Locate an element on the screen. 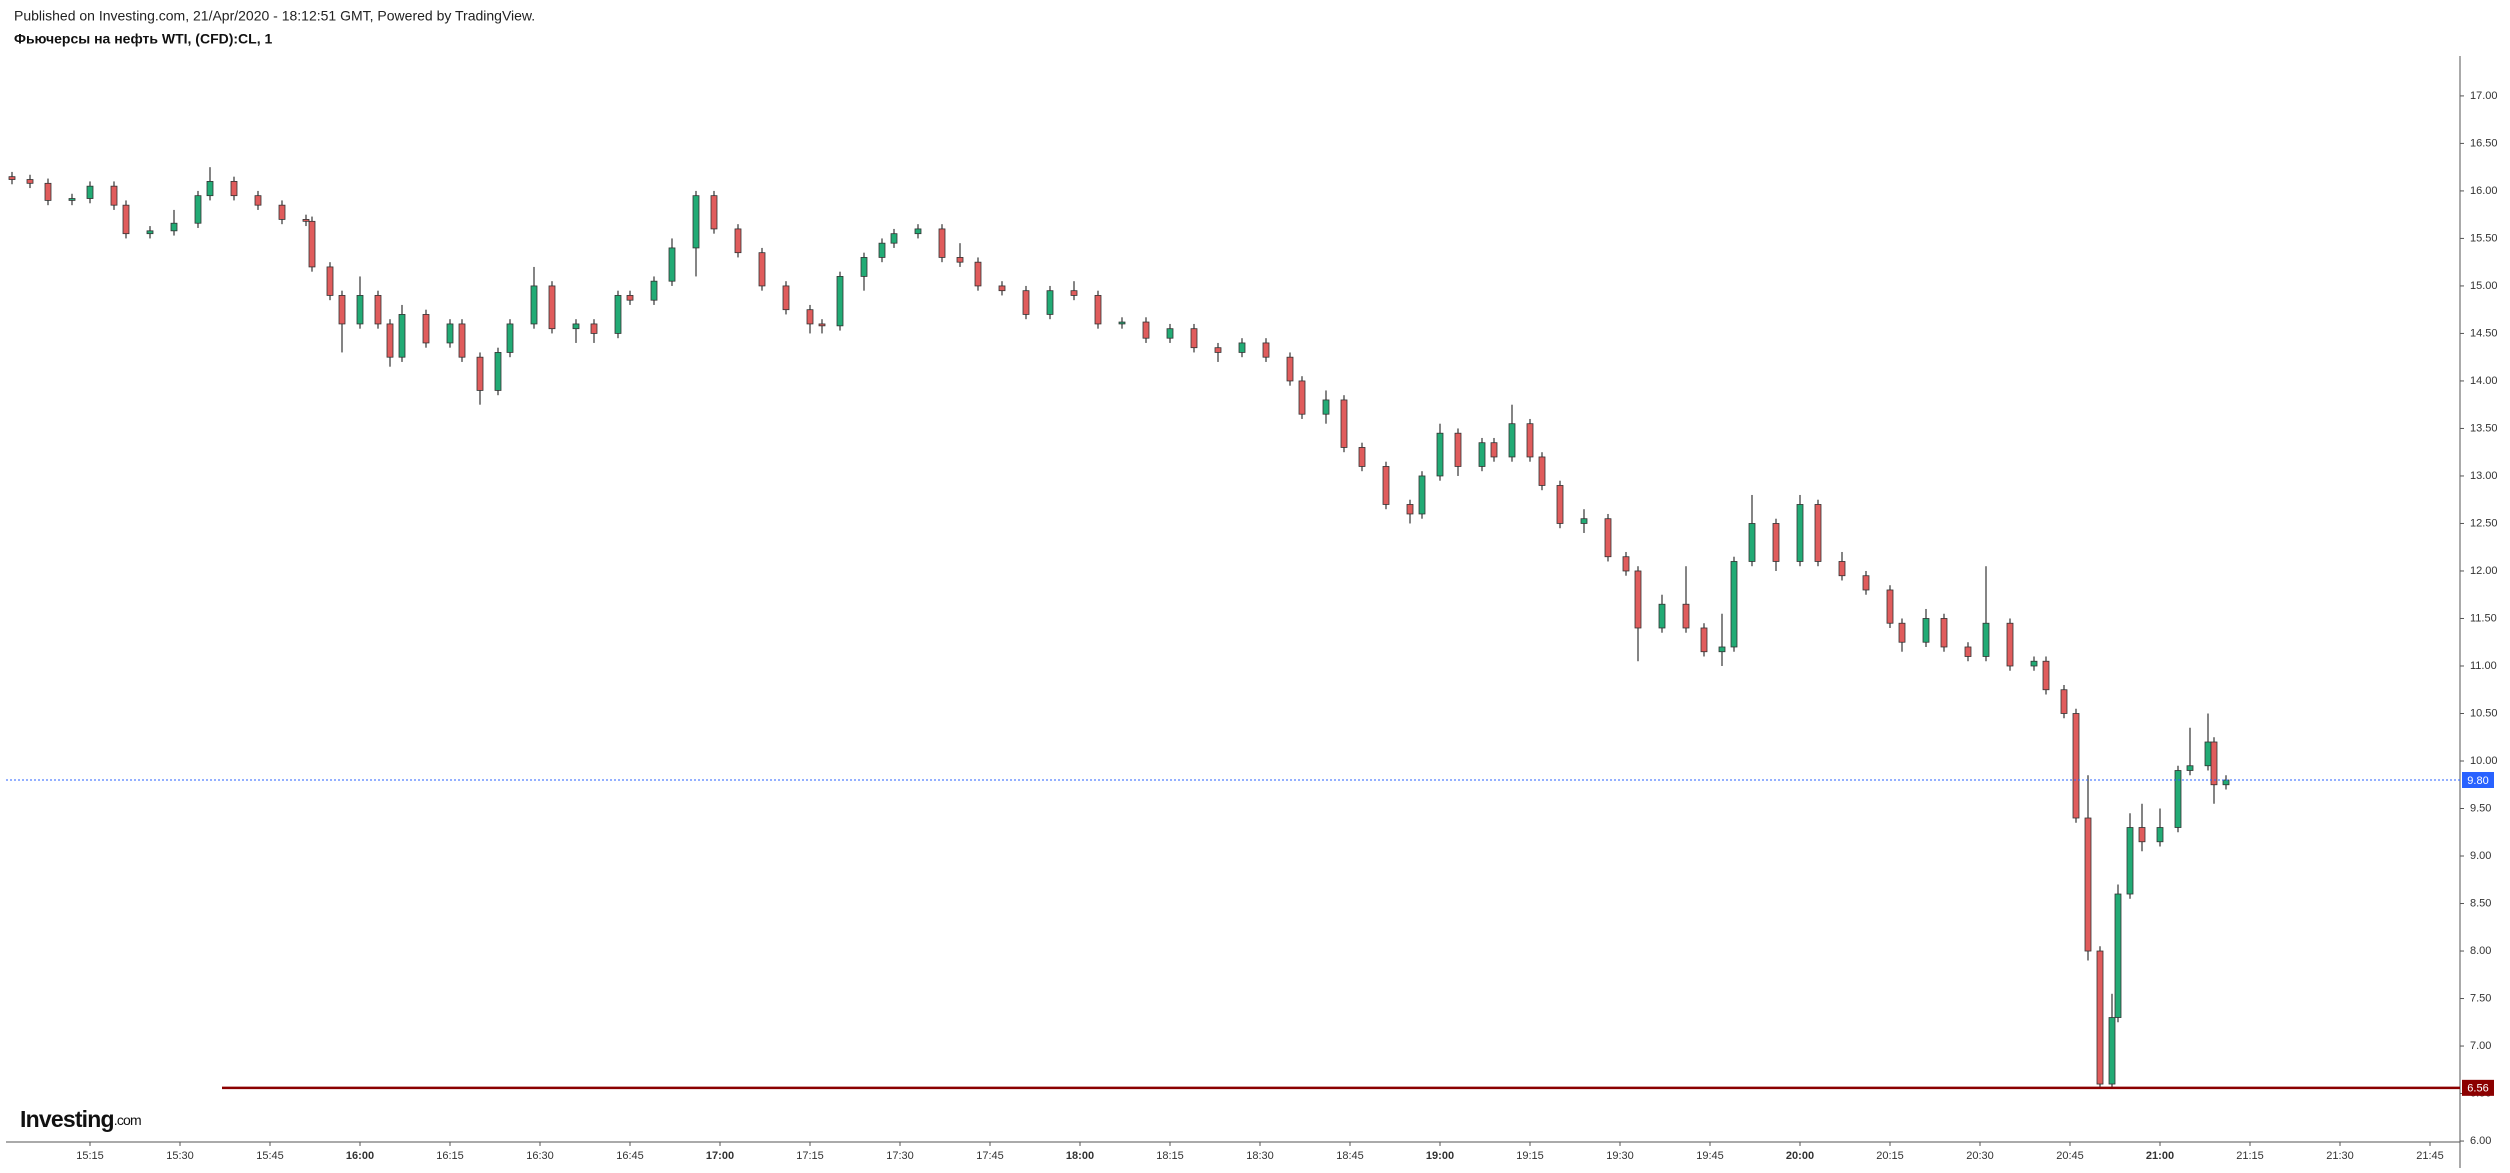 The image size is (2510, 1173). y-tick-label: 7.50 is located at coordinates (2480, 998).